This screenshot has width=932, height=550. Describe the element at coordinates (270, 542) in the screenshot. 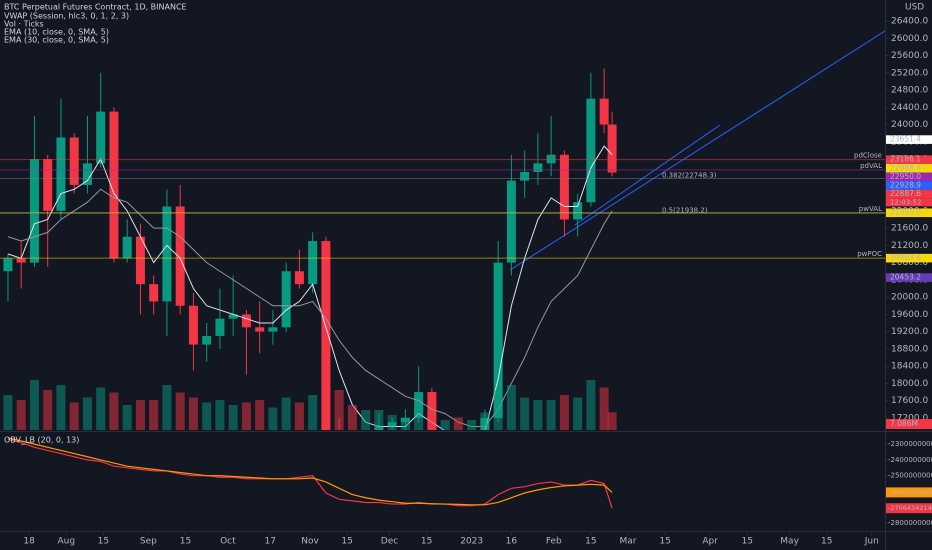

I see `x-tick-label: 17` at that location.